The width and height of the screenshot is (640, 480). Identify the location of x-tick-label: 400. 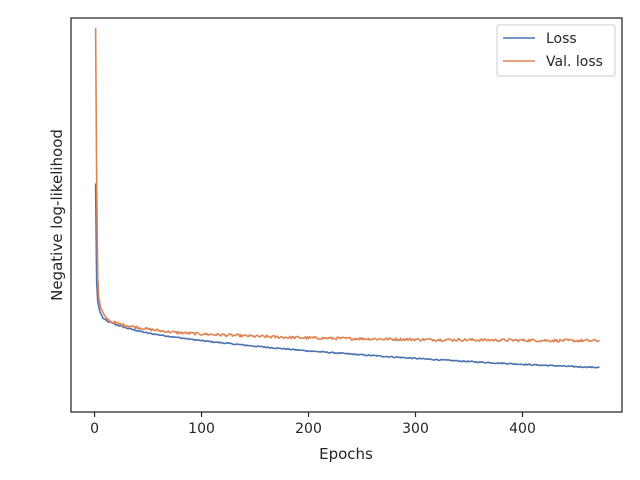
(522, 429).